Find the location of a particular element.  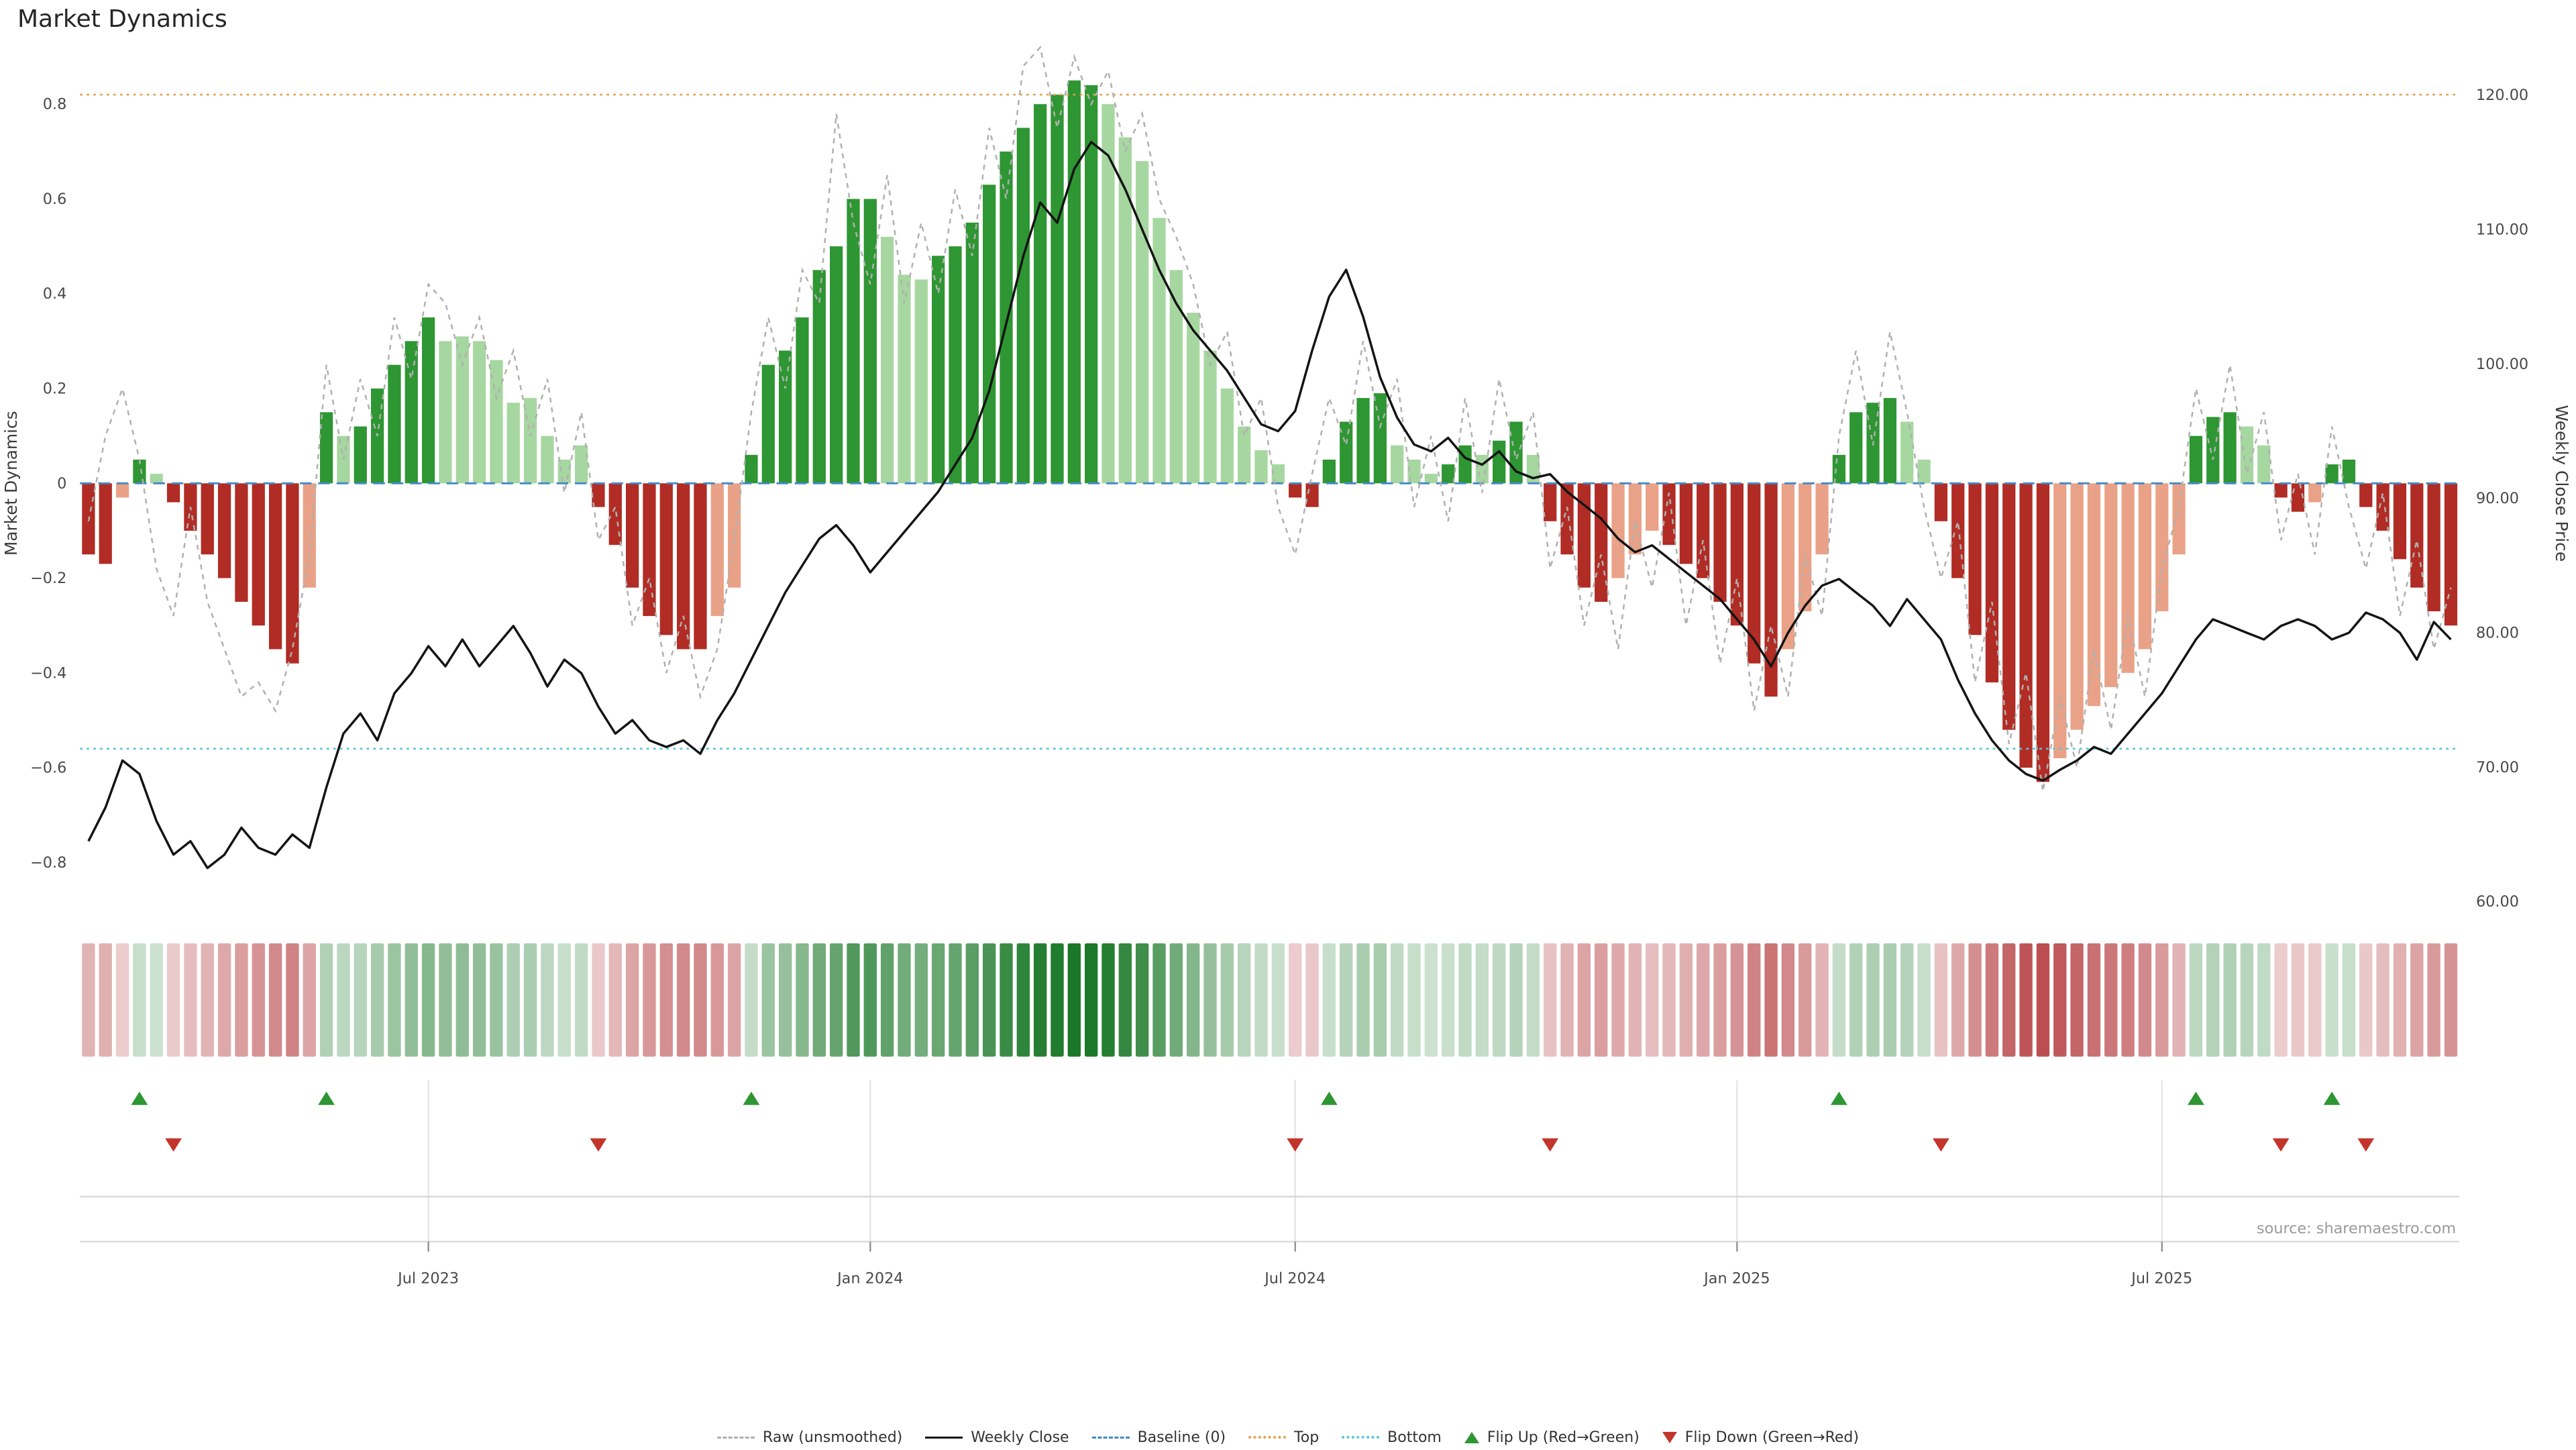

legend-label: Flip Up (Red→Green) is located at coordinates (1563, 1437).